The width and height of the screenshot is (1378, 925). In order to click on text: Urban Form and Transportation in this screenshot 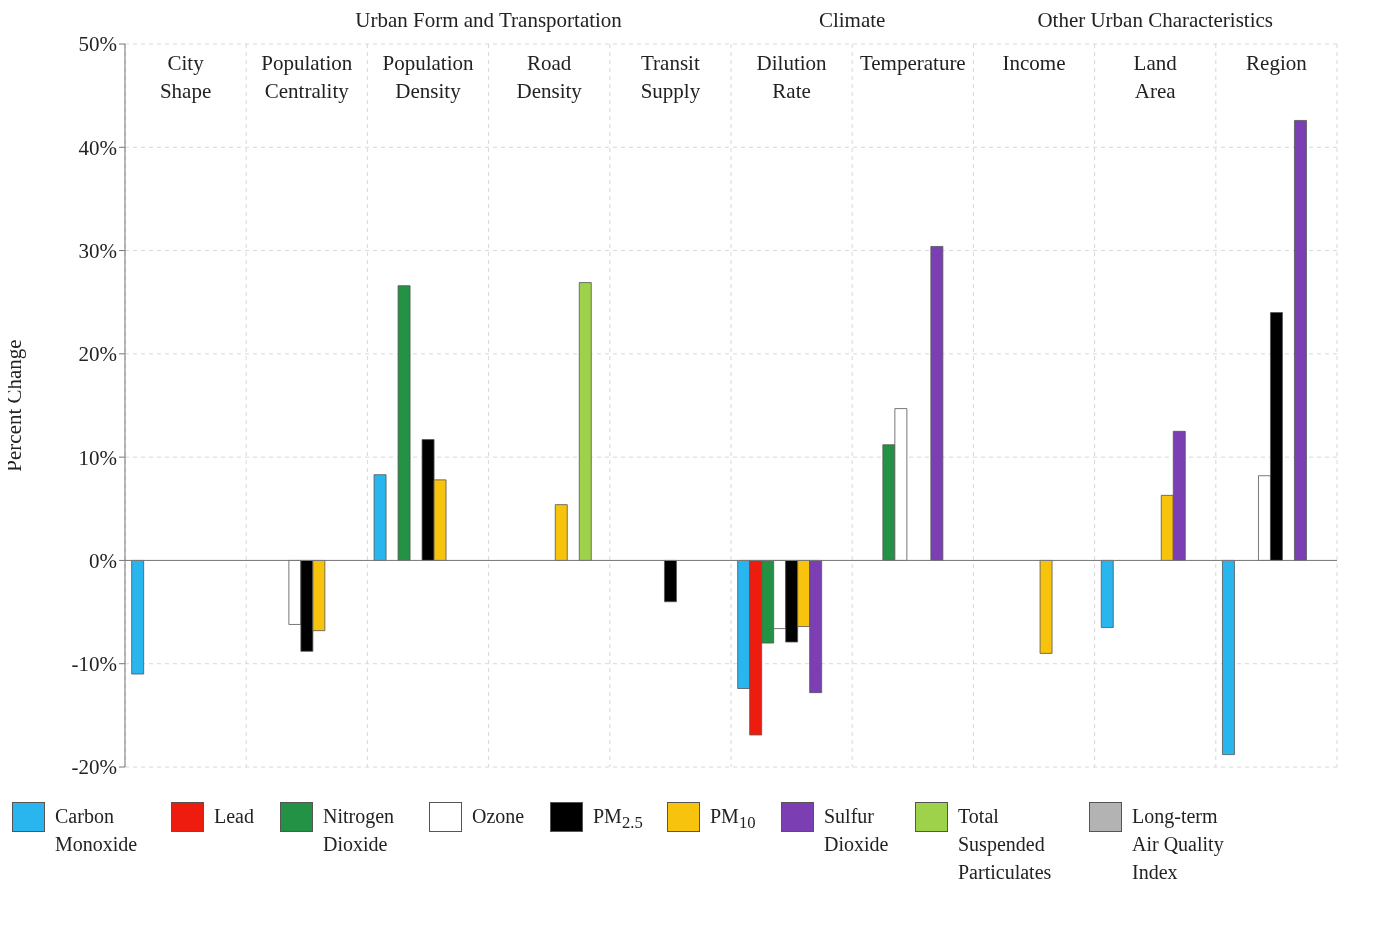, I will do `click(488, 20)`.